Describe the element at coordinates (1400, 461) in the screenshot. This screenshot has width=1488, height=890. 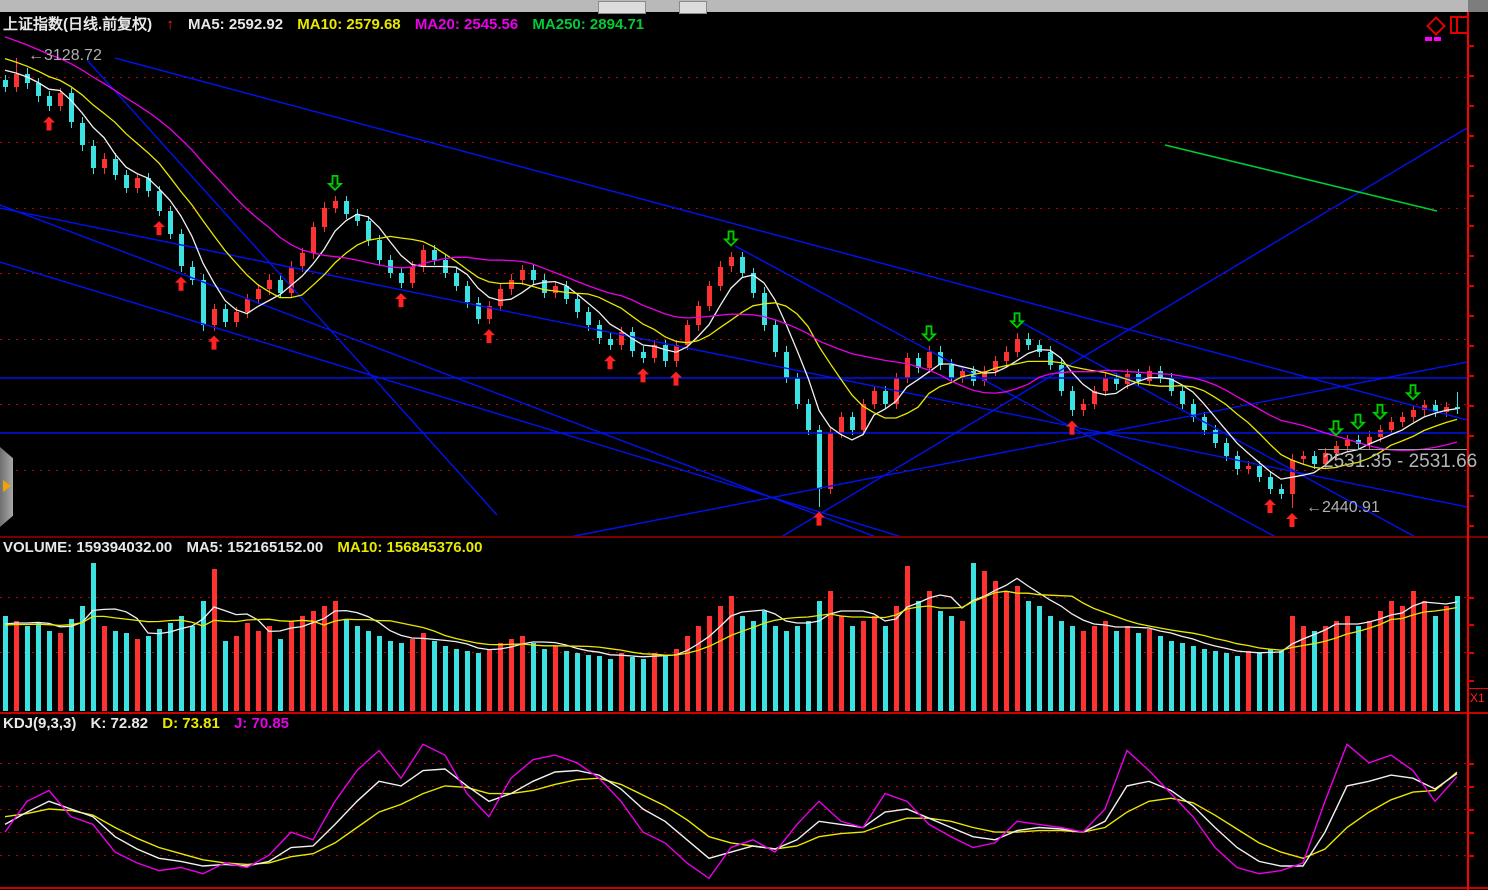
I see `current-price-range-label: 2531.35 - 2531.66` at that location.